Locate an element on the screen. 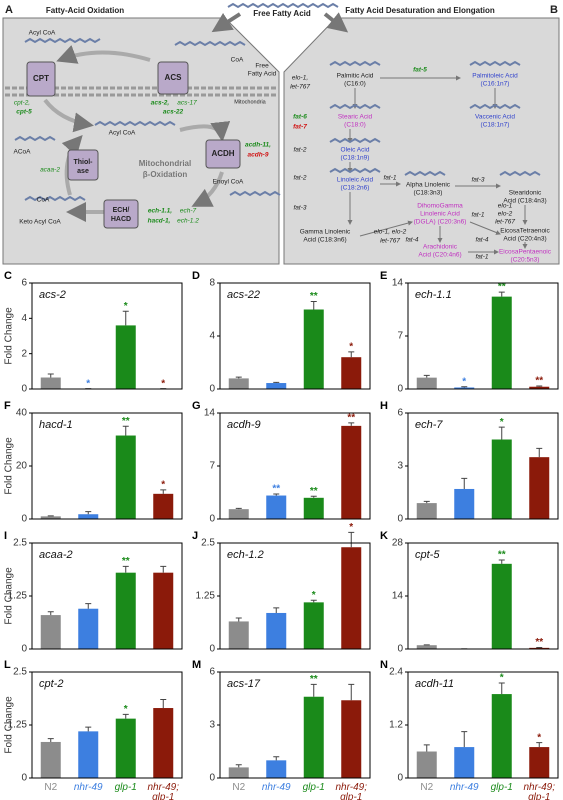  label: ACoA is located at coordinates (23, 152).